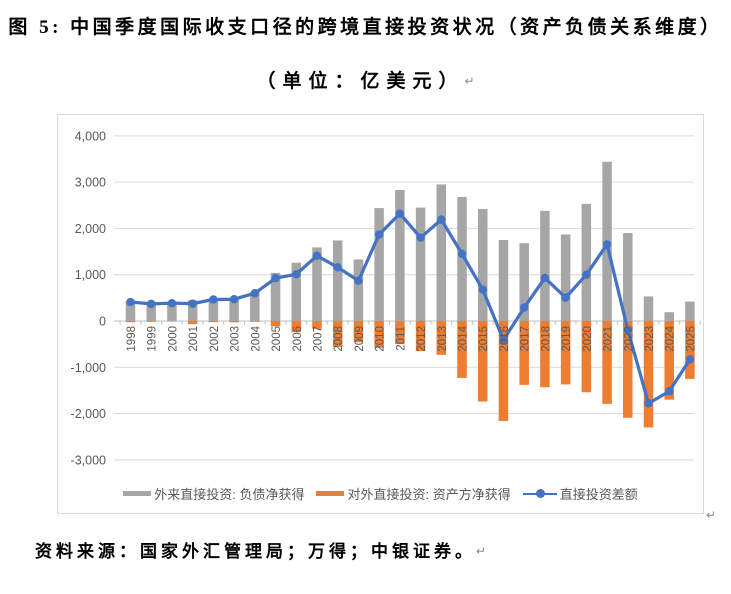 This screenshot has width=731, height=594. I want to click on balance-marker-2017, so click(524, 307).